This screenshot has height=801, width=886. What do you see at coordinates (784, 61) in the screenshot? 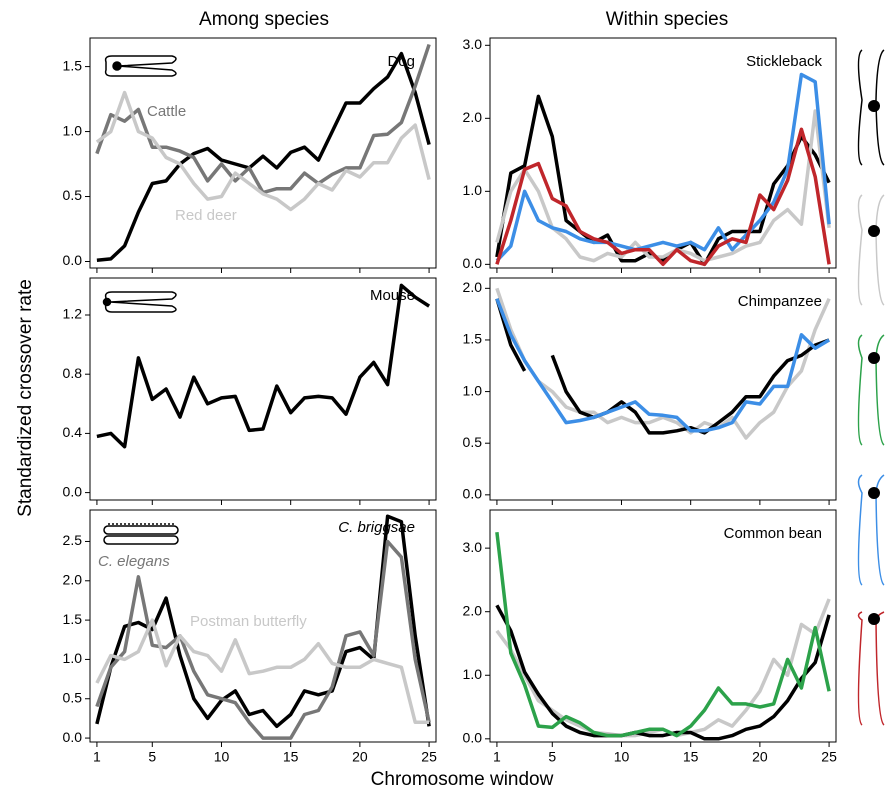
I see `panel-title: Stickleback` at bounding box center [784, 61].